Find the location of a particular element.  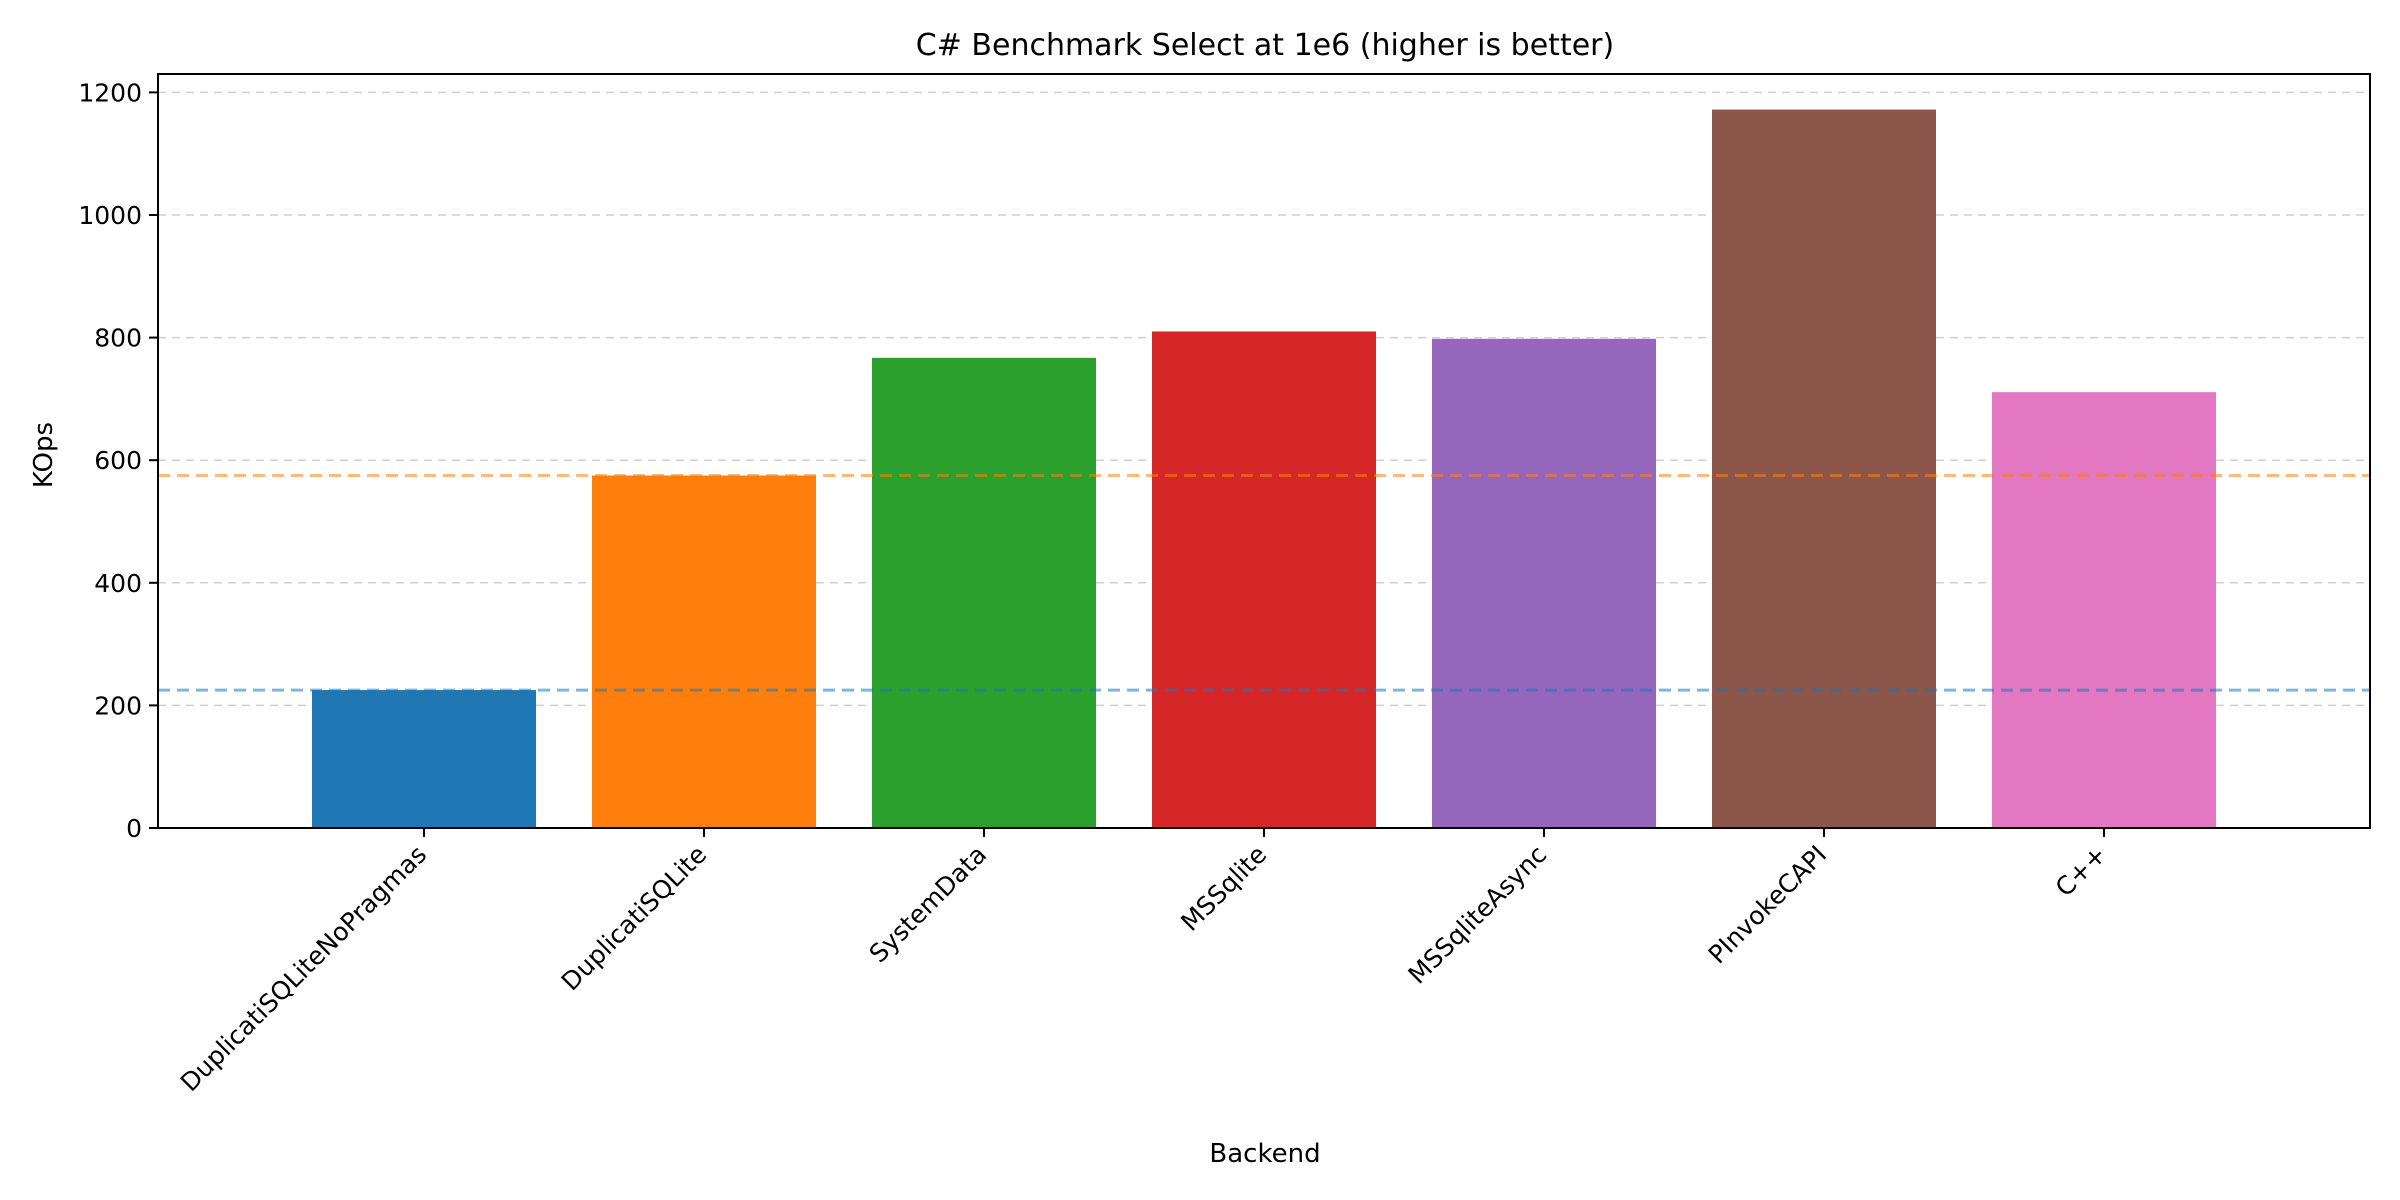

bar-c- is located at coordinates (2104, 610).